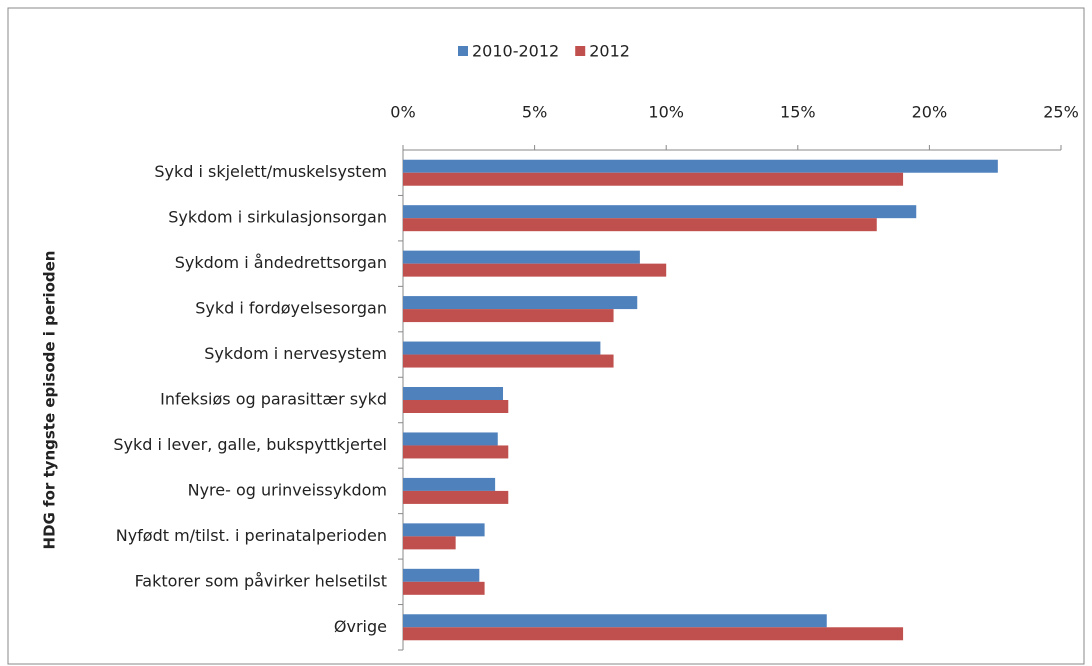 This screenshot has width=1092, height=666. What do you see at coordinates (291, 308) in the screenshot?
I see `y-tick-label: Sykd i fordøyelsesorgan` at bounding box center [291, 308].